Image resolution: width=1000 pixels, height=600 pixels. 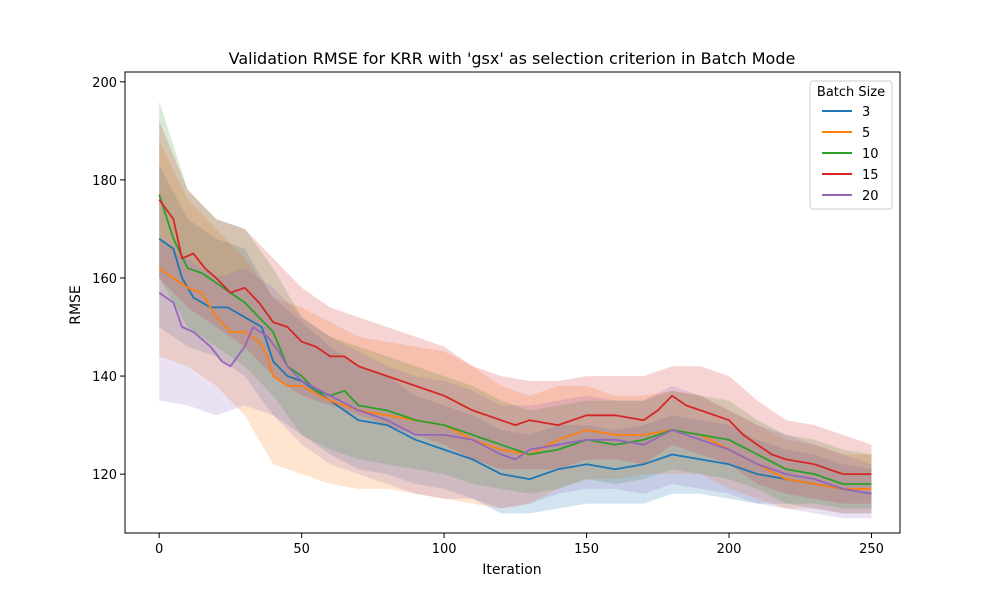 I want to click on legend-box, so click(x=851, y=145).